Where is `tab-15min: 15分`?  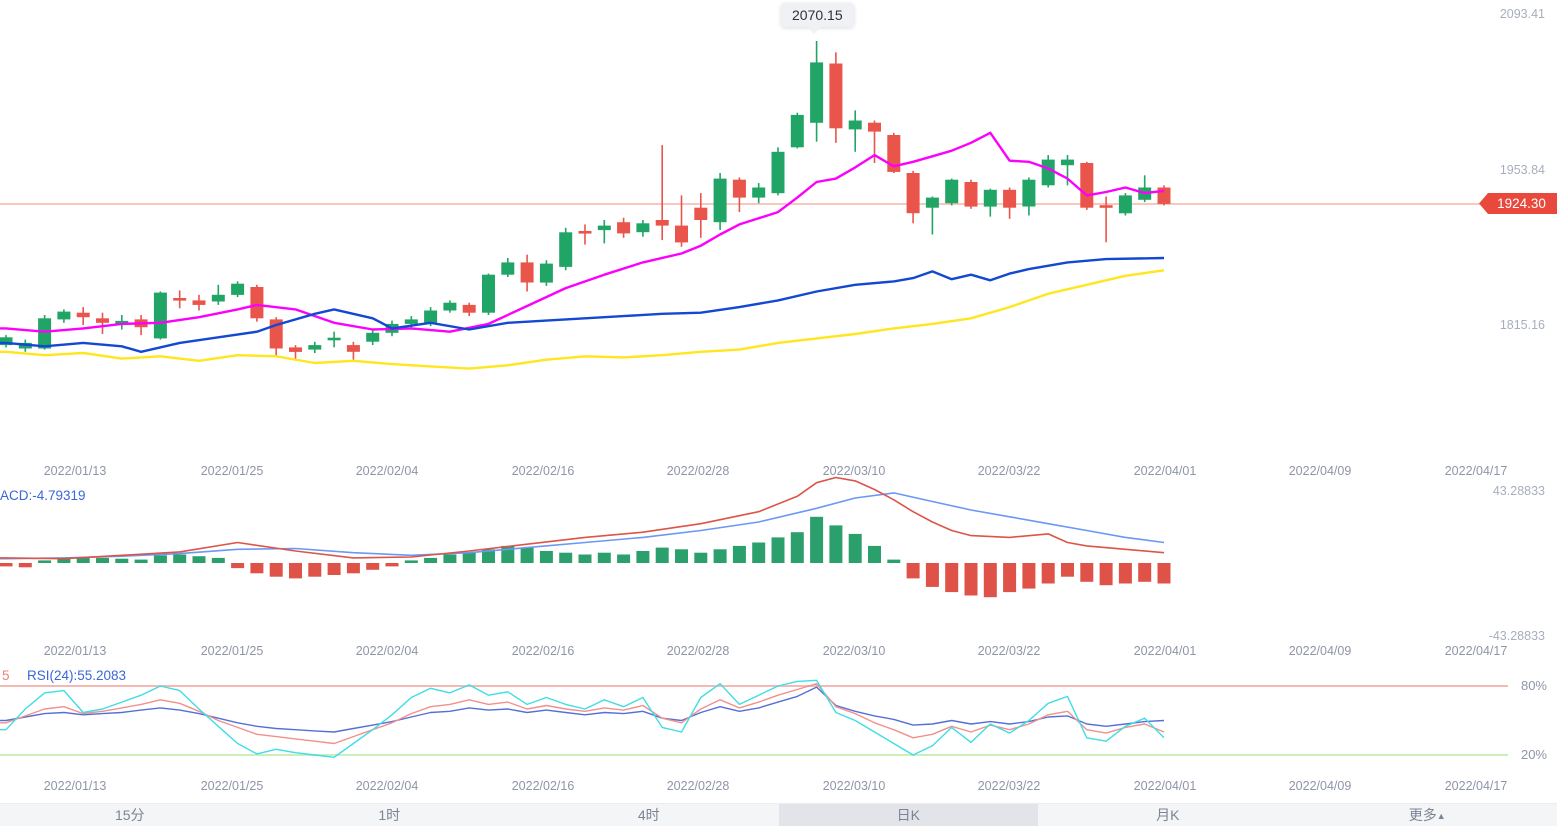
tab-15min: 15分 is located at coordinates (130, 815).